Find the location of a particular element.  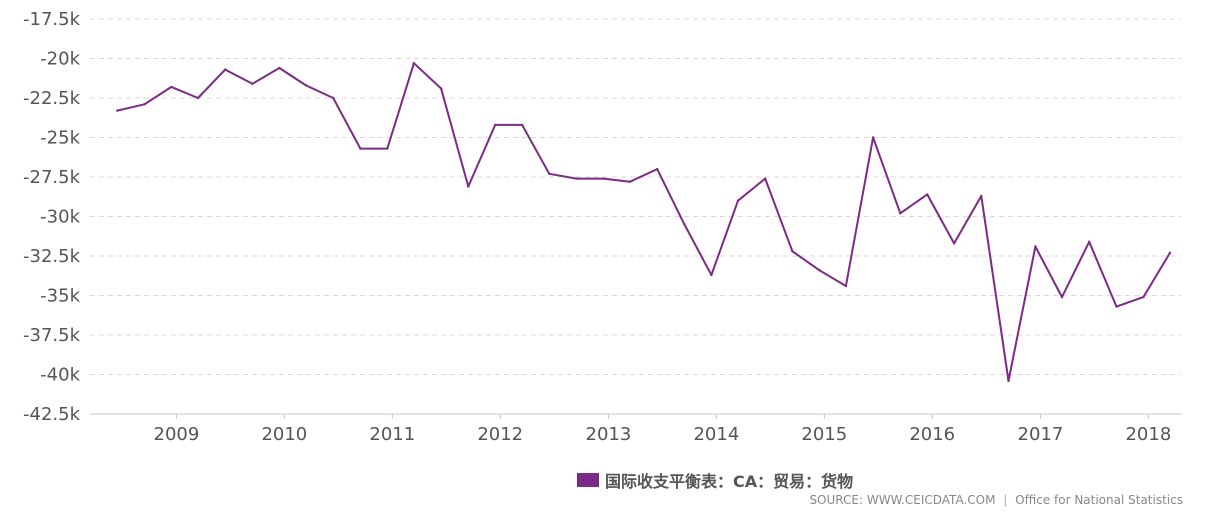

y-tick-label: -17.5k is located at coordinates (52, 19).